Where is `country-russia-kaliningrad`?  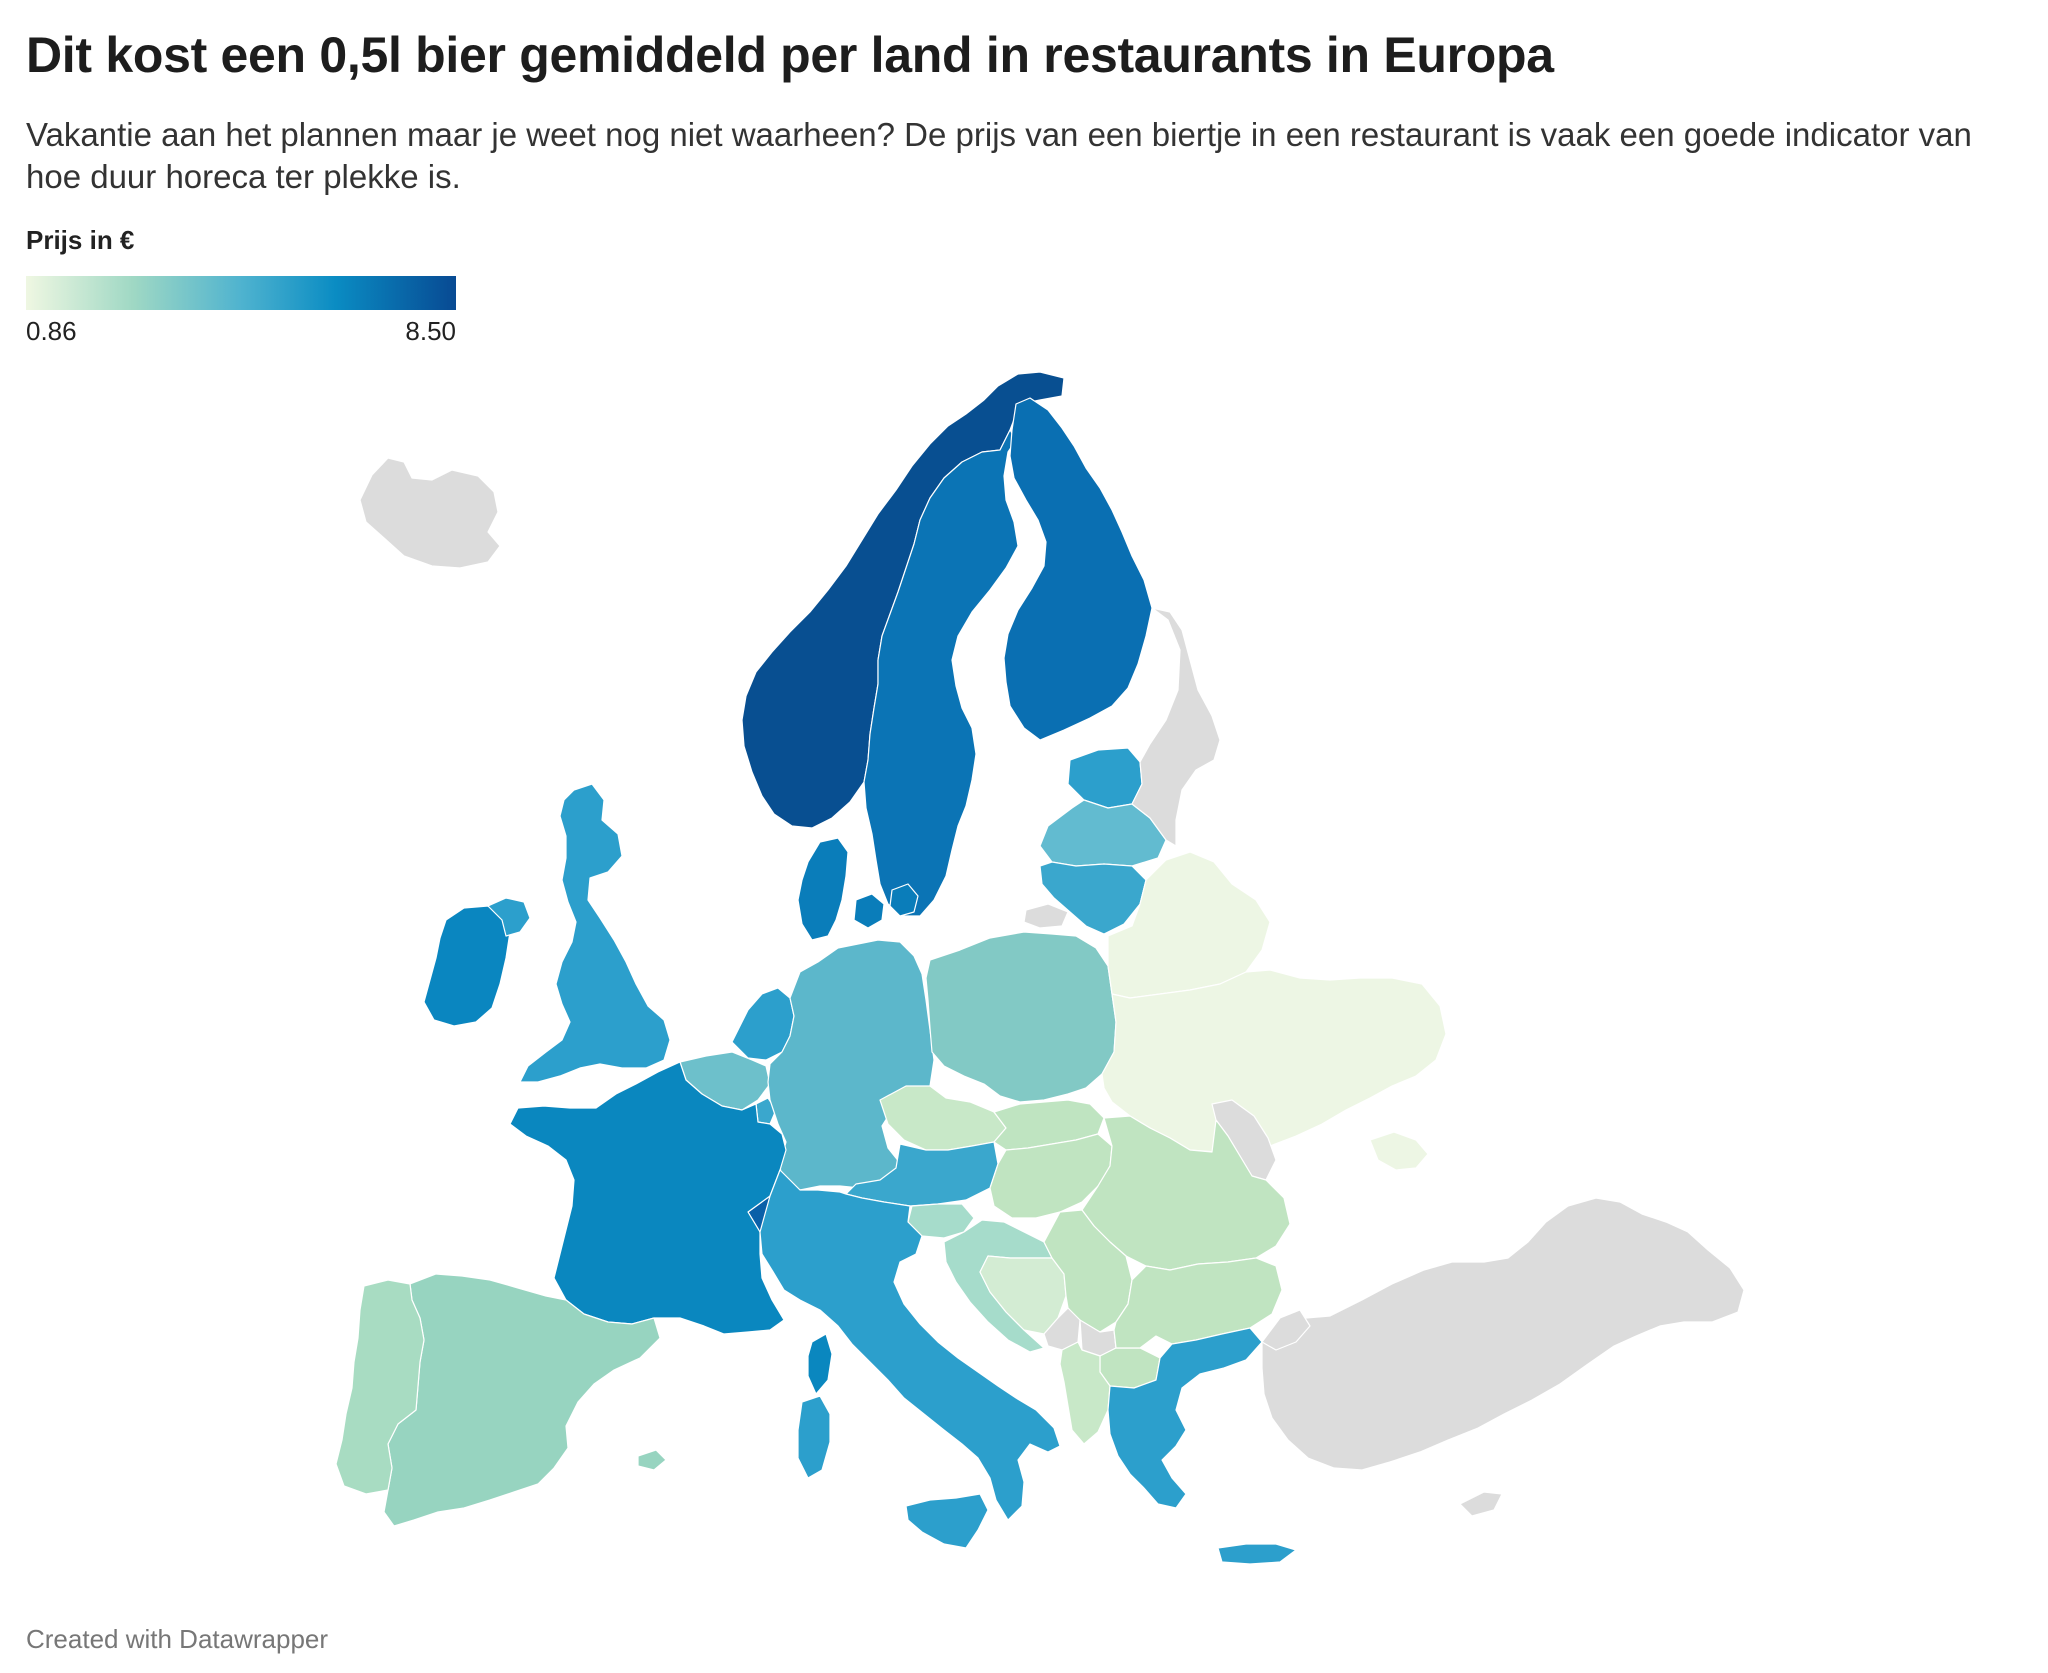
country-russia-kaliningrad is located at coordinates (1046, 916).